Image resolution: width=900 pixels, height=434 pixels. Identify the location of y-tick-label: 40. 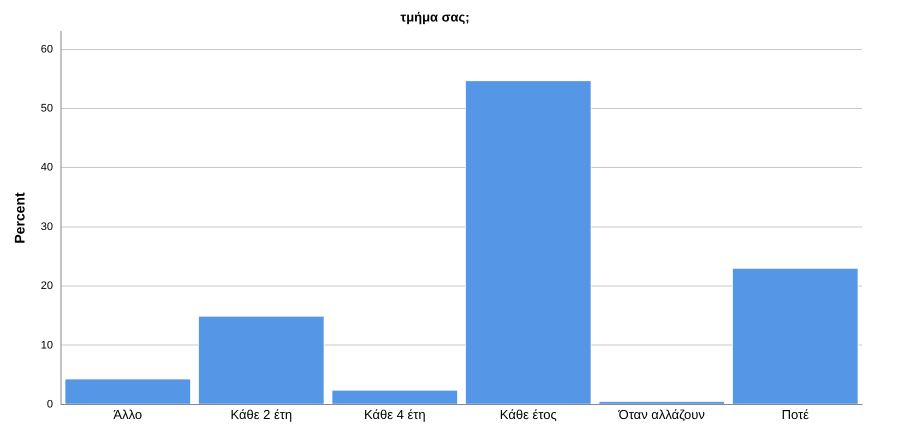
(47, 168).